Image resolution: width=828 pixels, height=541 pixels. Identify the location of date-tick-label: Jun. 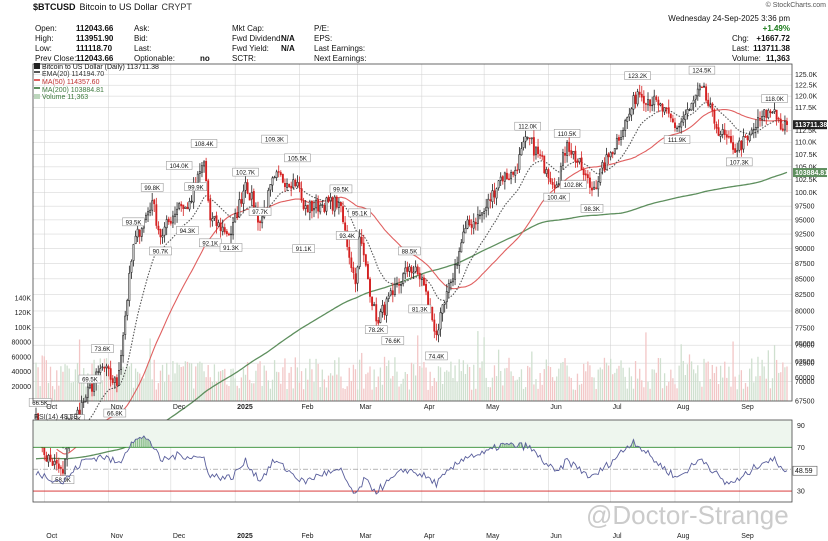
(555, 536).